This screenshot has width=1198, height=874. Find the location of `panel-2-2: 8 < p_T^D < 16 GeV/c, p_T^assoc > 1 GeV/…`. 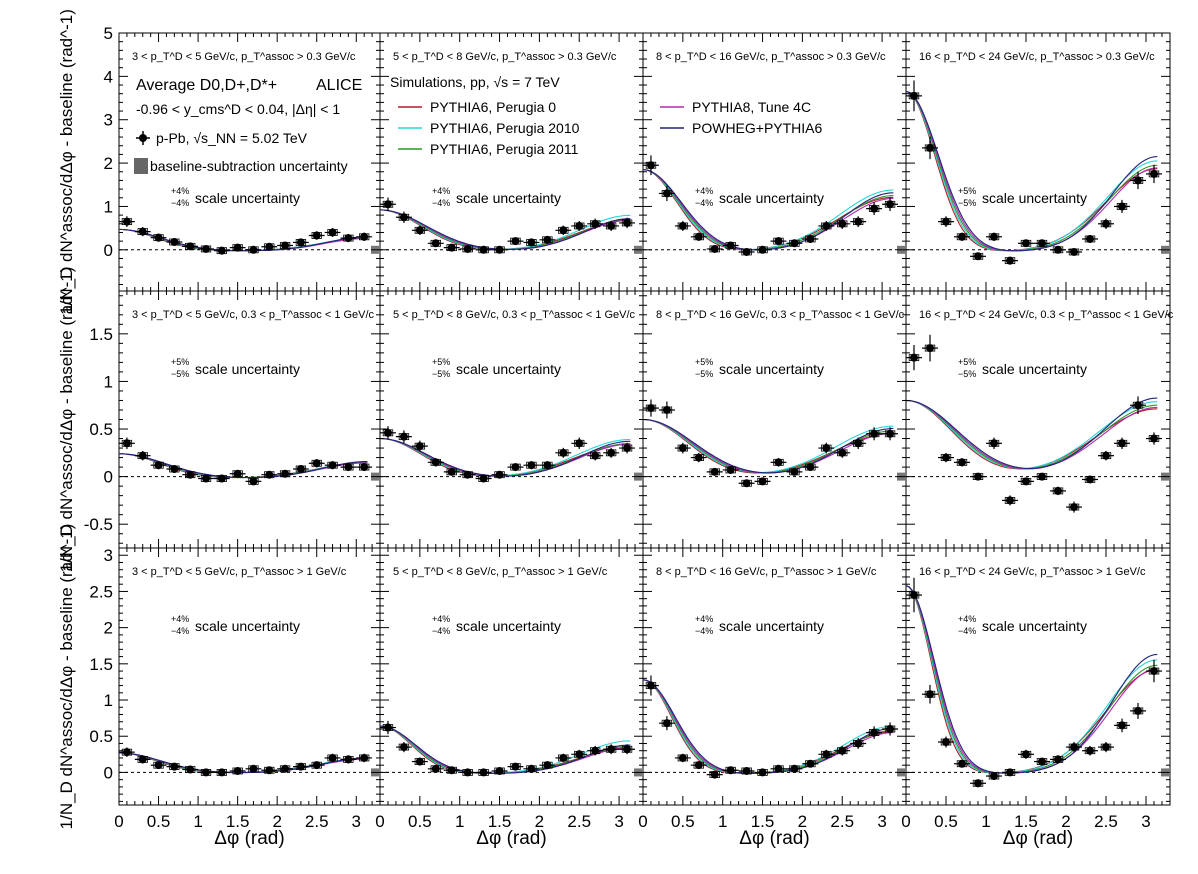

panel-2-2: 8 < p_T^D < 16 GeV/c, p_T^assoc > 1 GeV/… is located at coordinates (774, 676).